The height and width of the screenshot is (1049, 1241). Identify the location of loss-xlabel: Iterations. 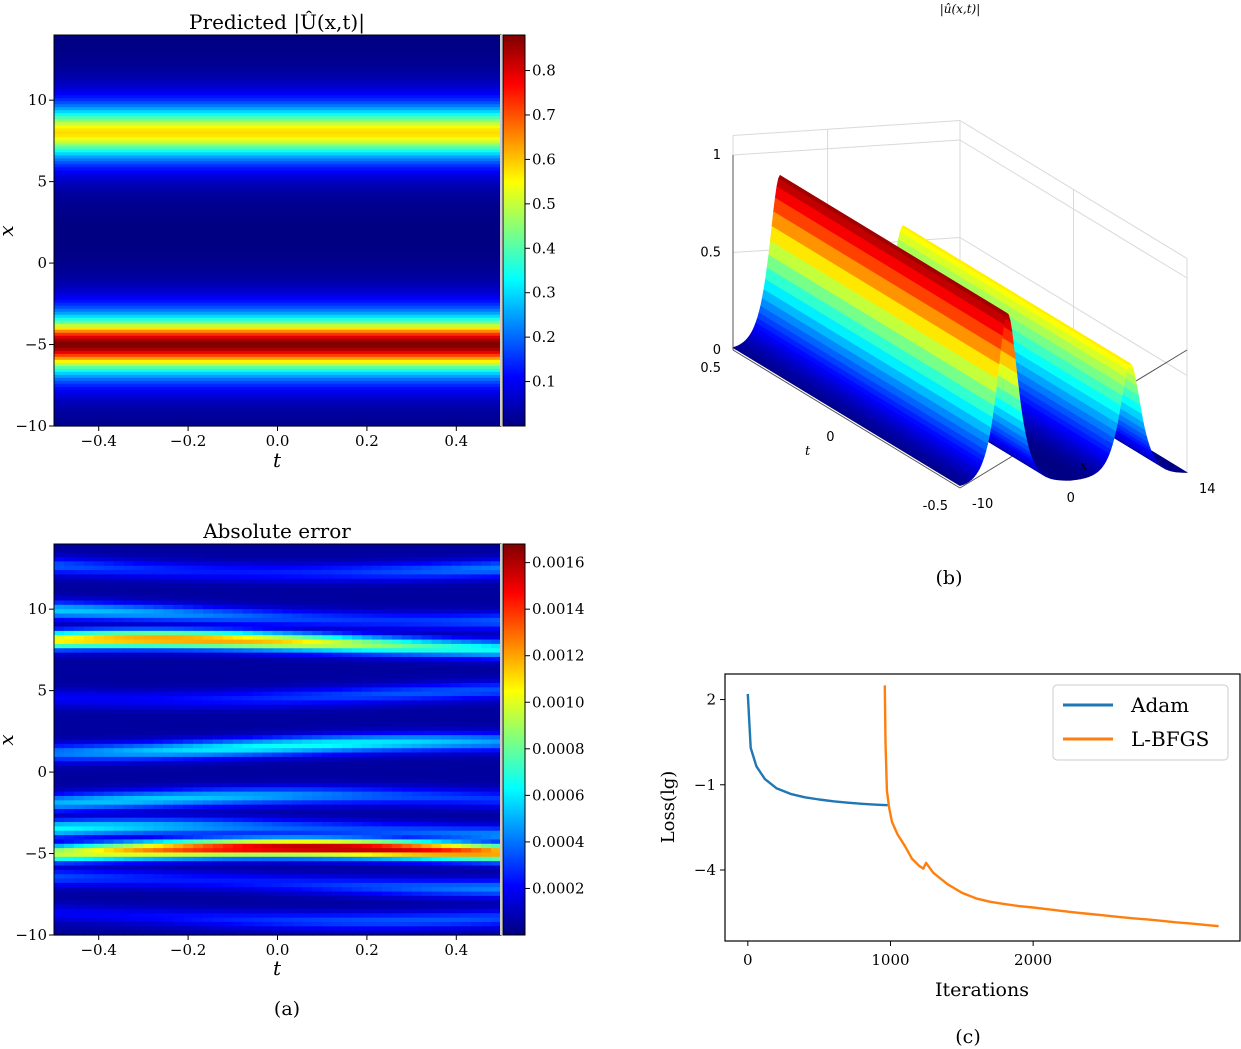
(982, 990).